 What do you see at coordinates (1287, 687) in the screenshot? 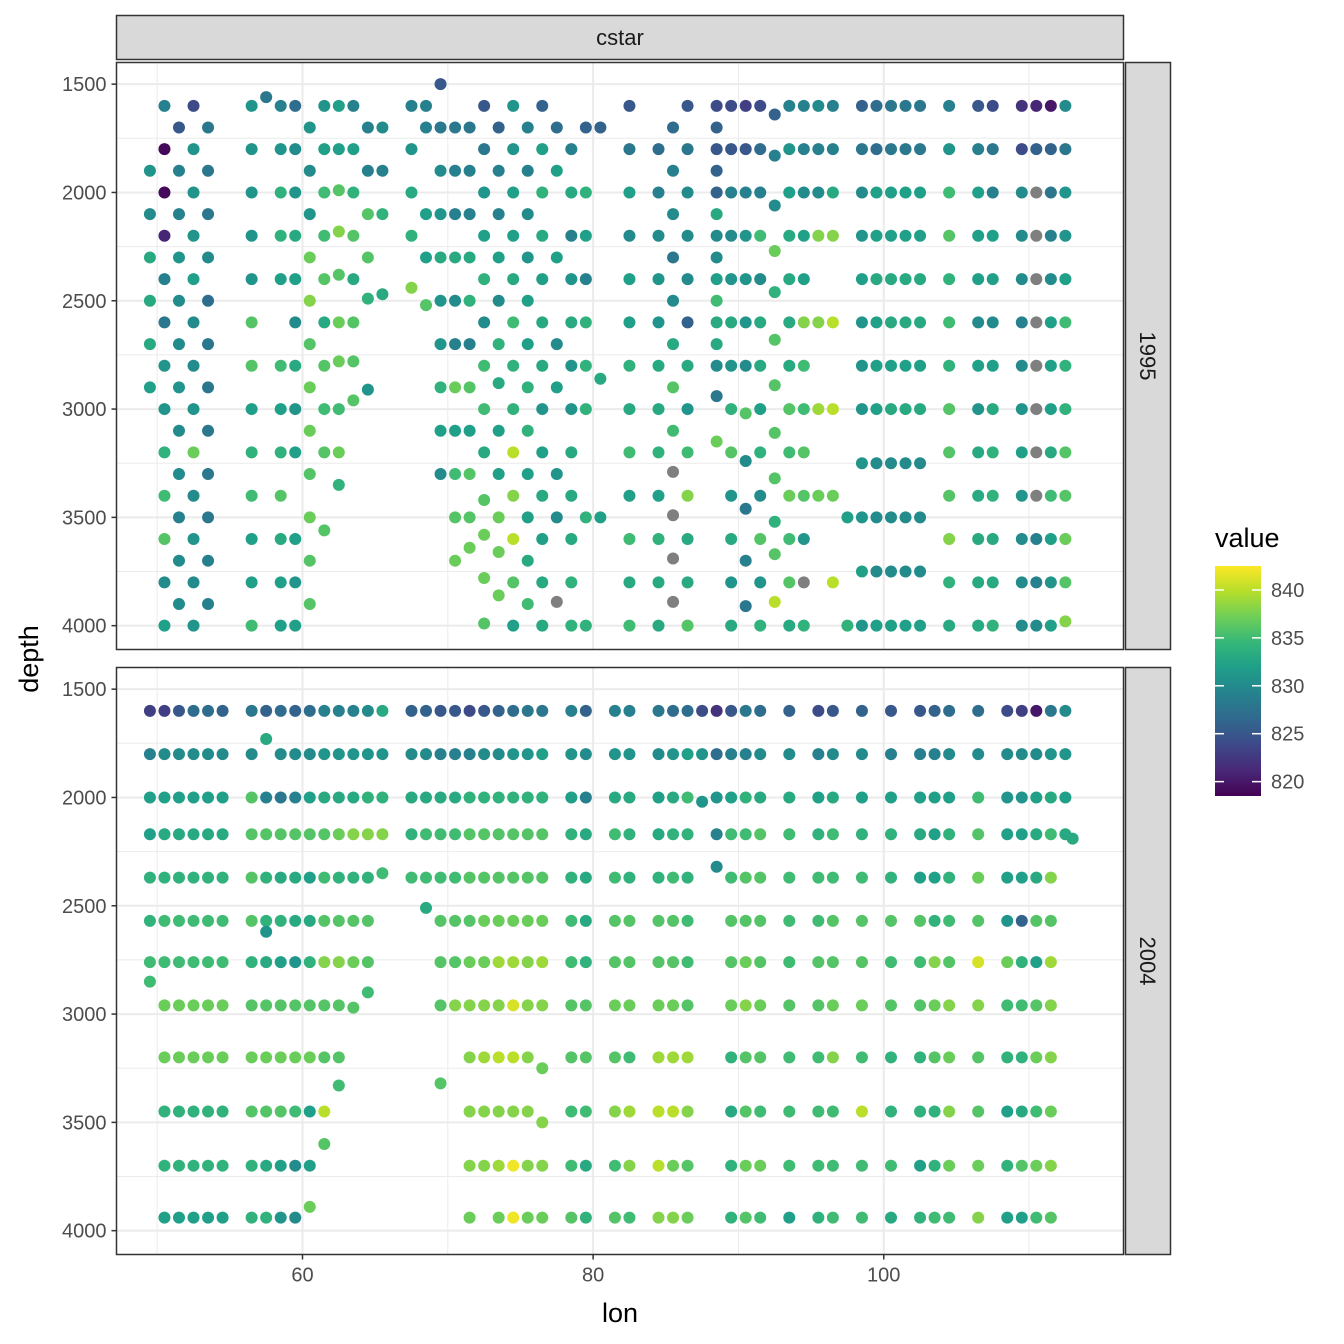
I see `legend-tick-label: 830` at bounding box center [1287, 687].